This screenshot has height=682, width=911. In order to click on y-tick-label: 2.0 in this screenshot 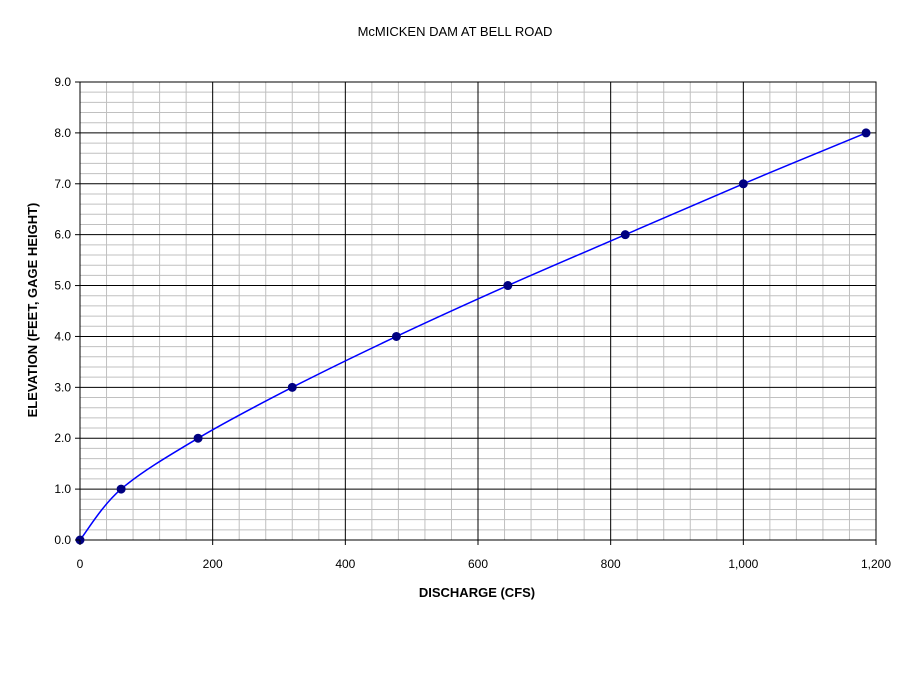, I will do `click(62, 438)`.